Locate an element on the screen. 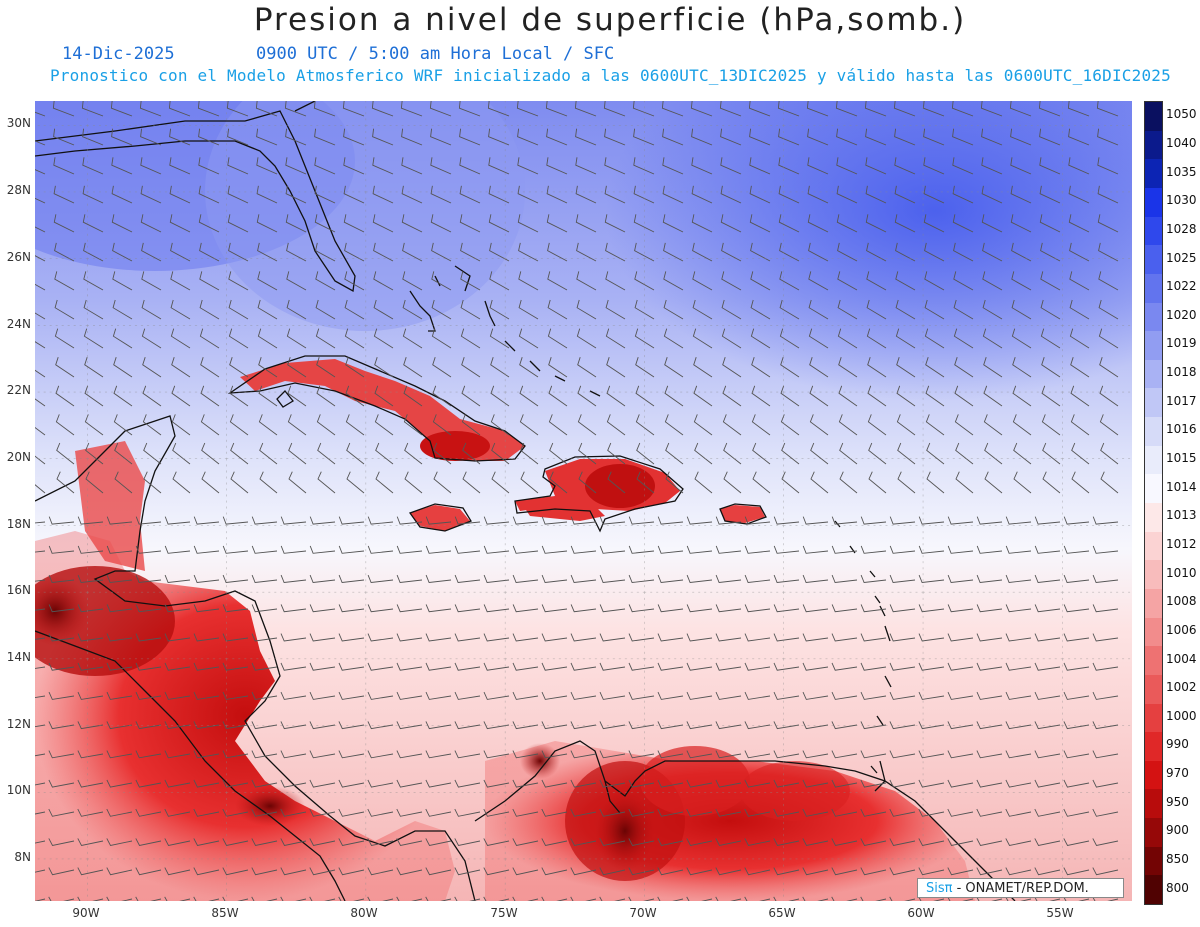  lat-label-20n: 20N is located at coordinates (18, 457).